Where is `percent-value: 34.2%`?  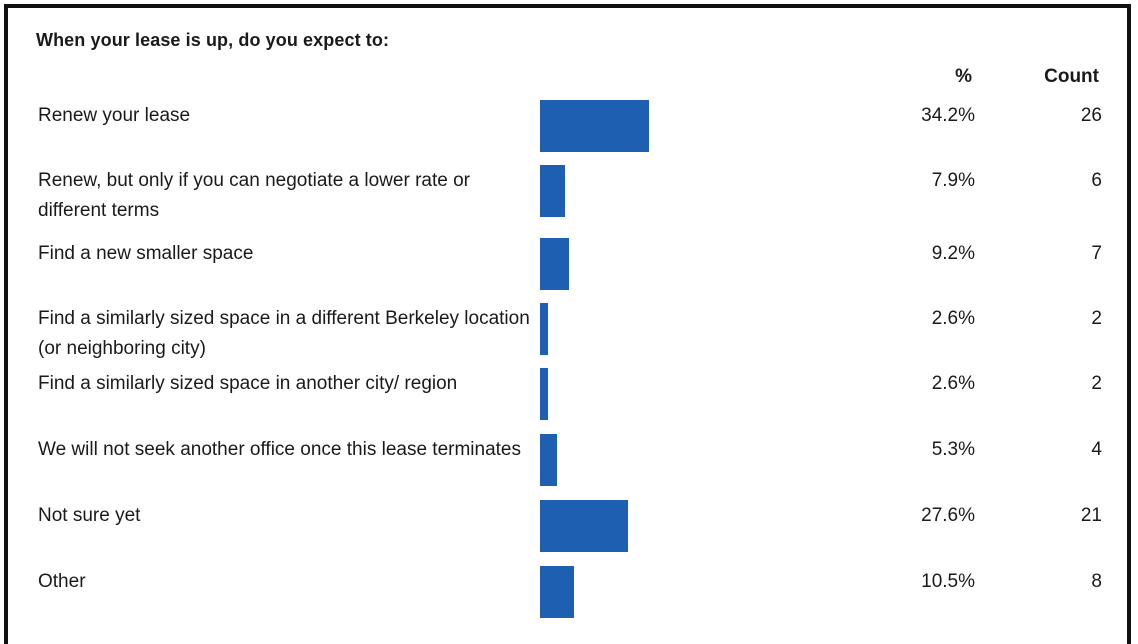
percent-value: 34.2% is located at coordinates (948, 115).